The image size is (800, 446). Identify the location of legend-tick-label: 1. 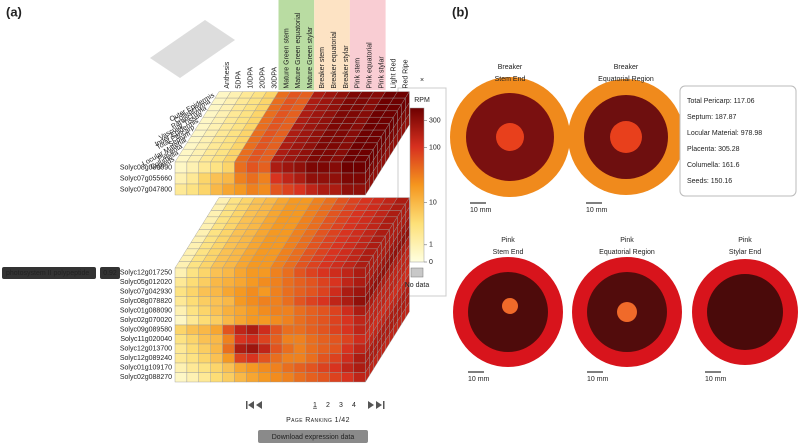
(431, 245).